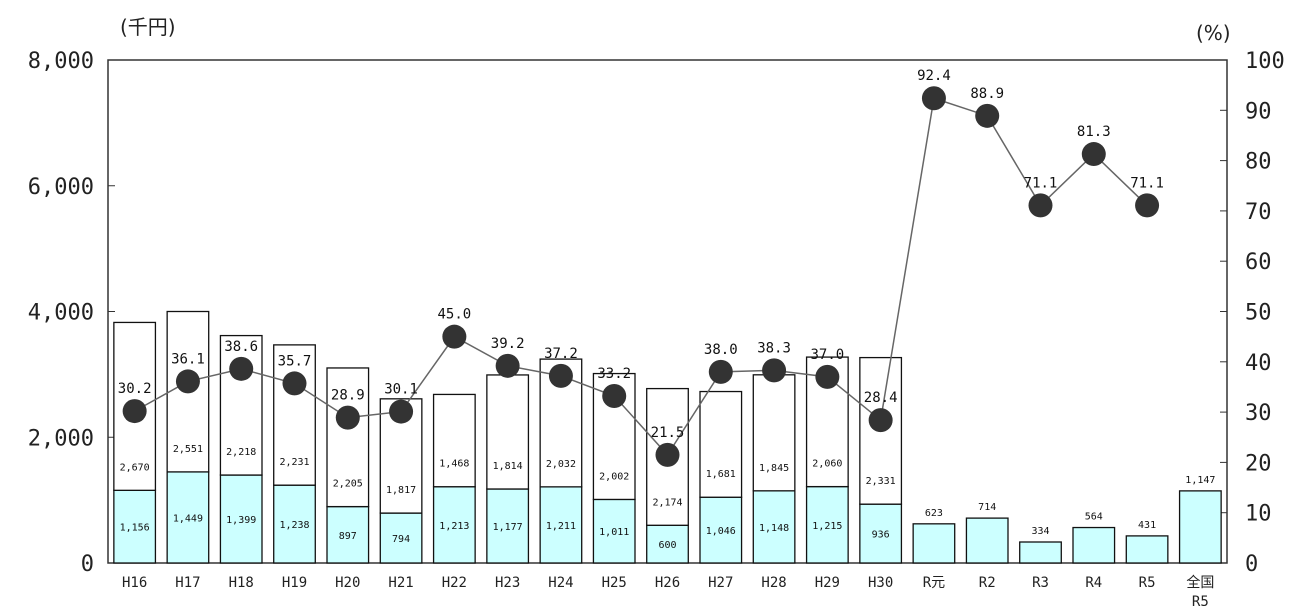  What do you see at coordinates (1094, 517) in the screenshot?
I see `lower-bar-label: 564` at bounding box center [1094, 517].